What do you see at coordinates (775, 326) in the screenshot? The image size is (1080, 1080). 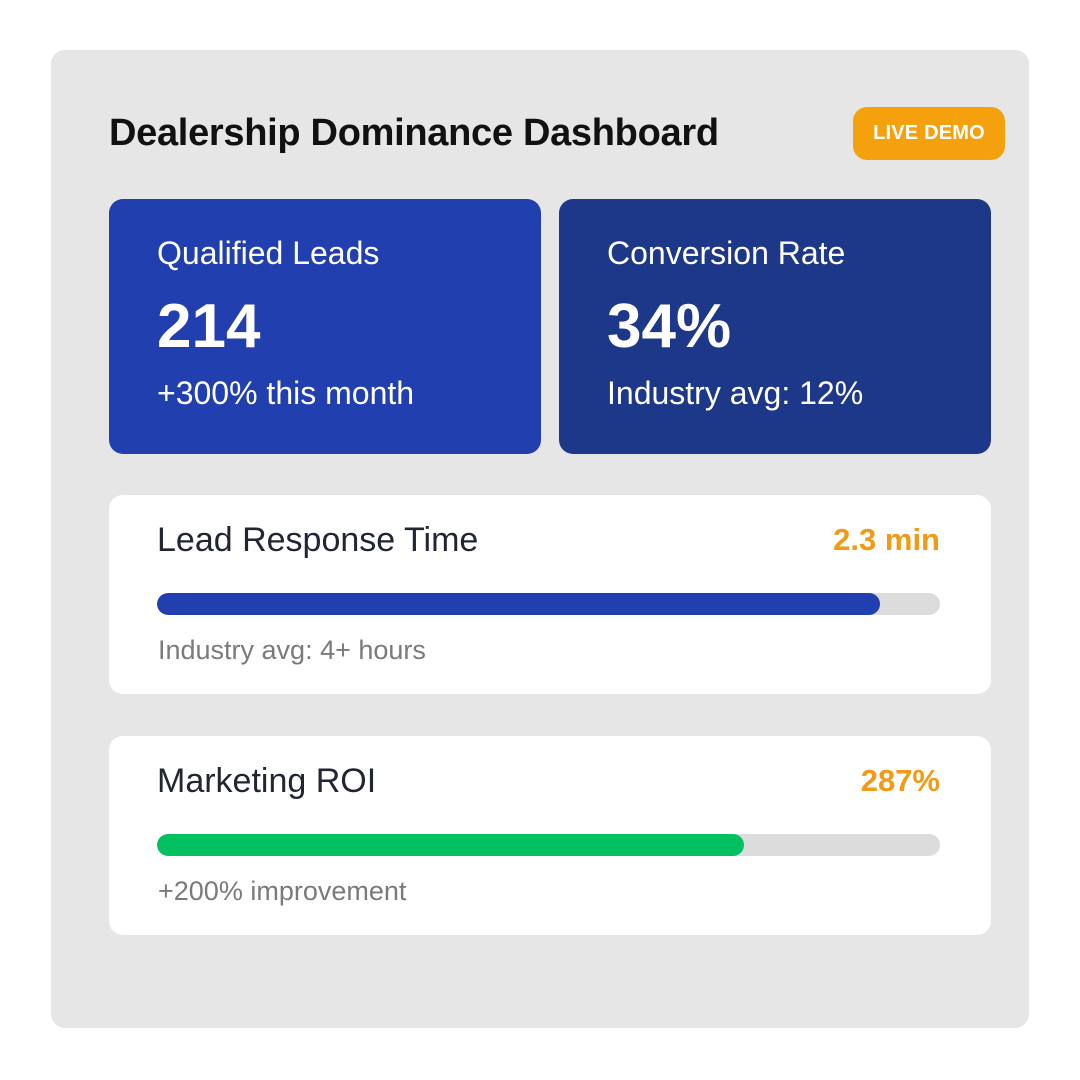 I see `conversion-rate-card: Conversion Rate 34% Industry avg: 12%` at bounding box center [775, 326].